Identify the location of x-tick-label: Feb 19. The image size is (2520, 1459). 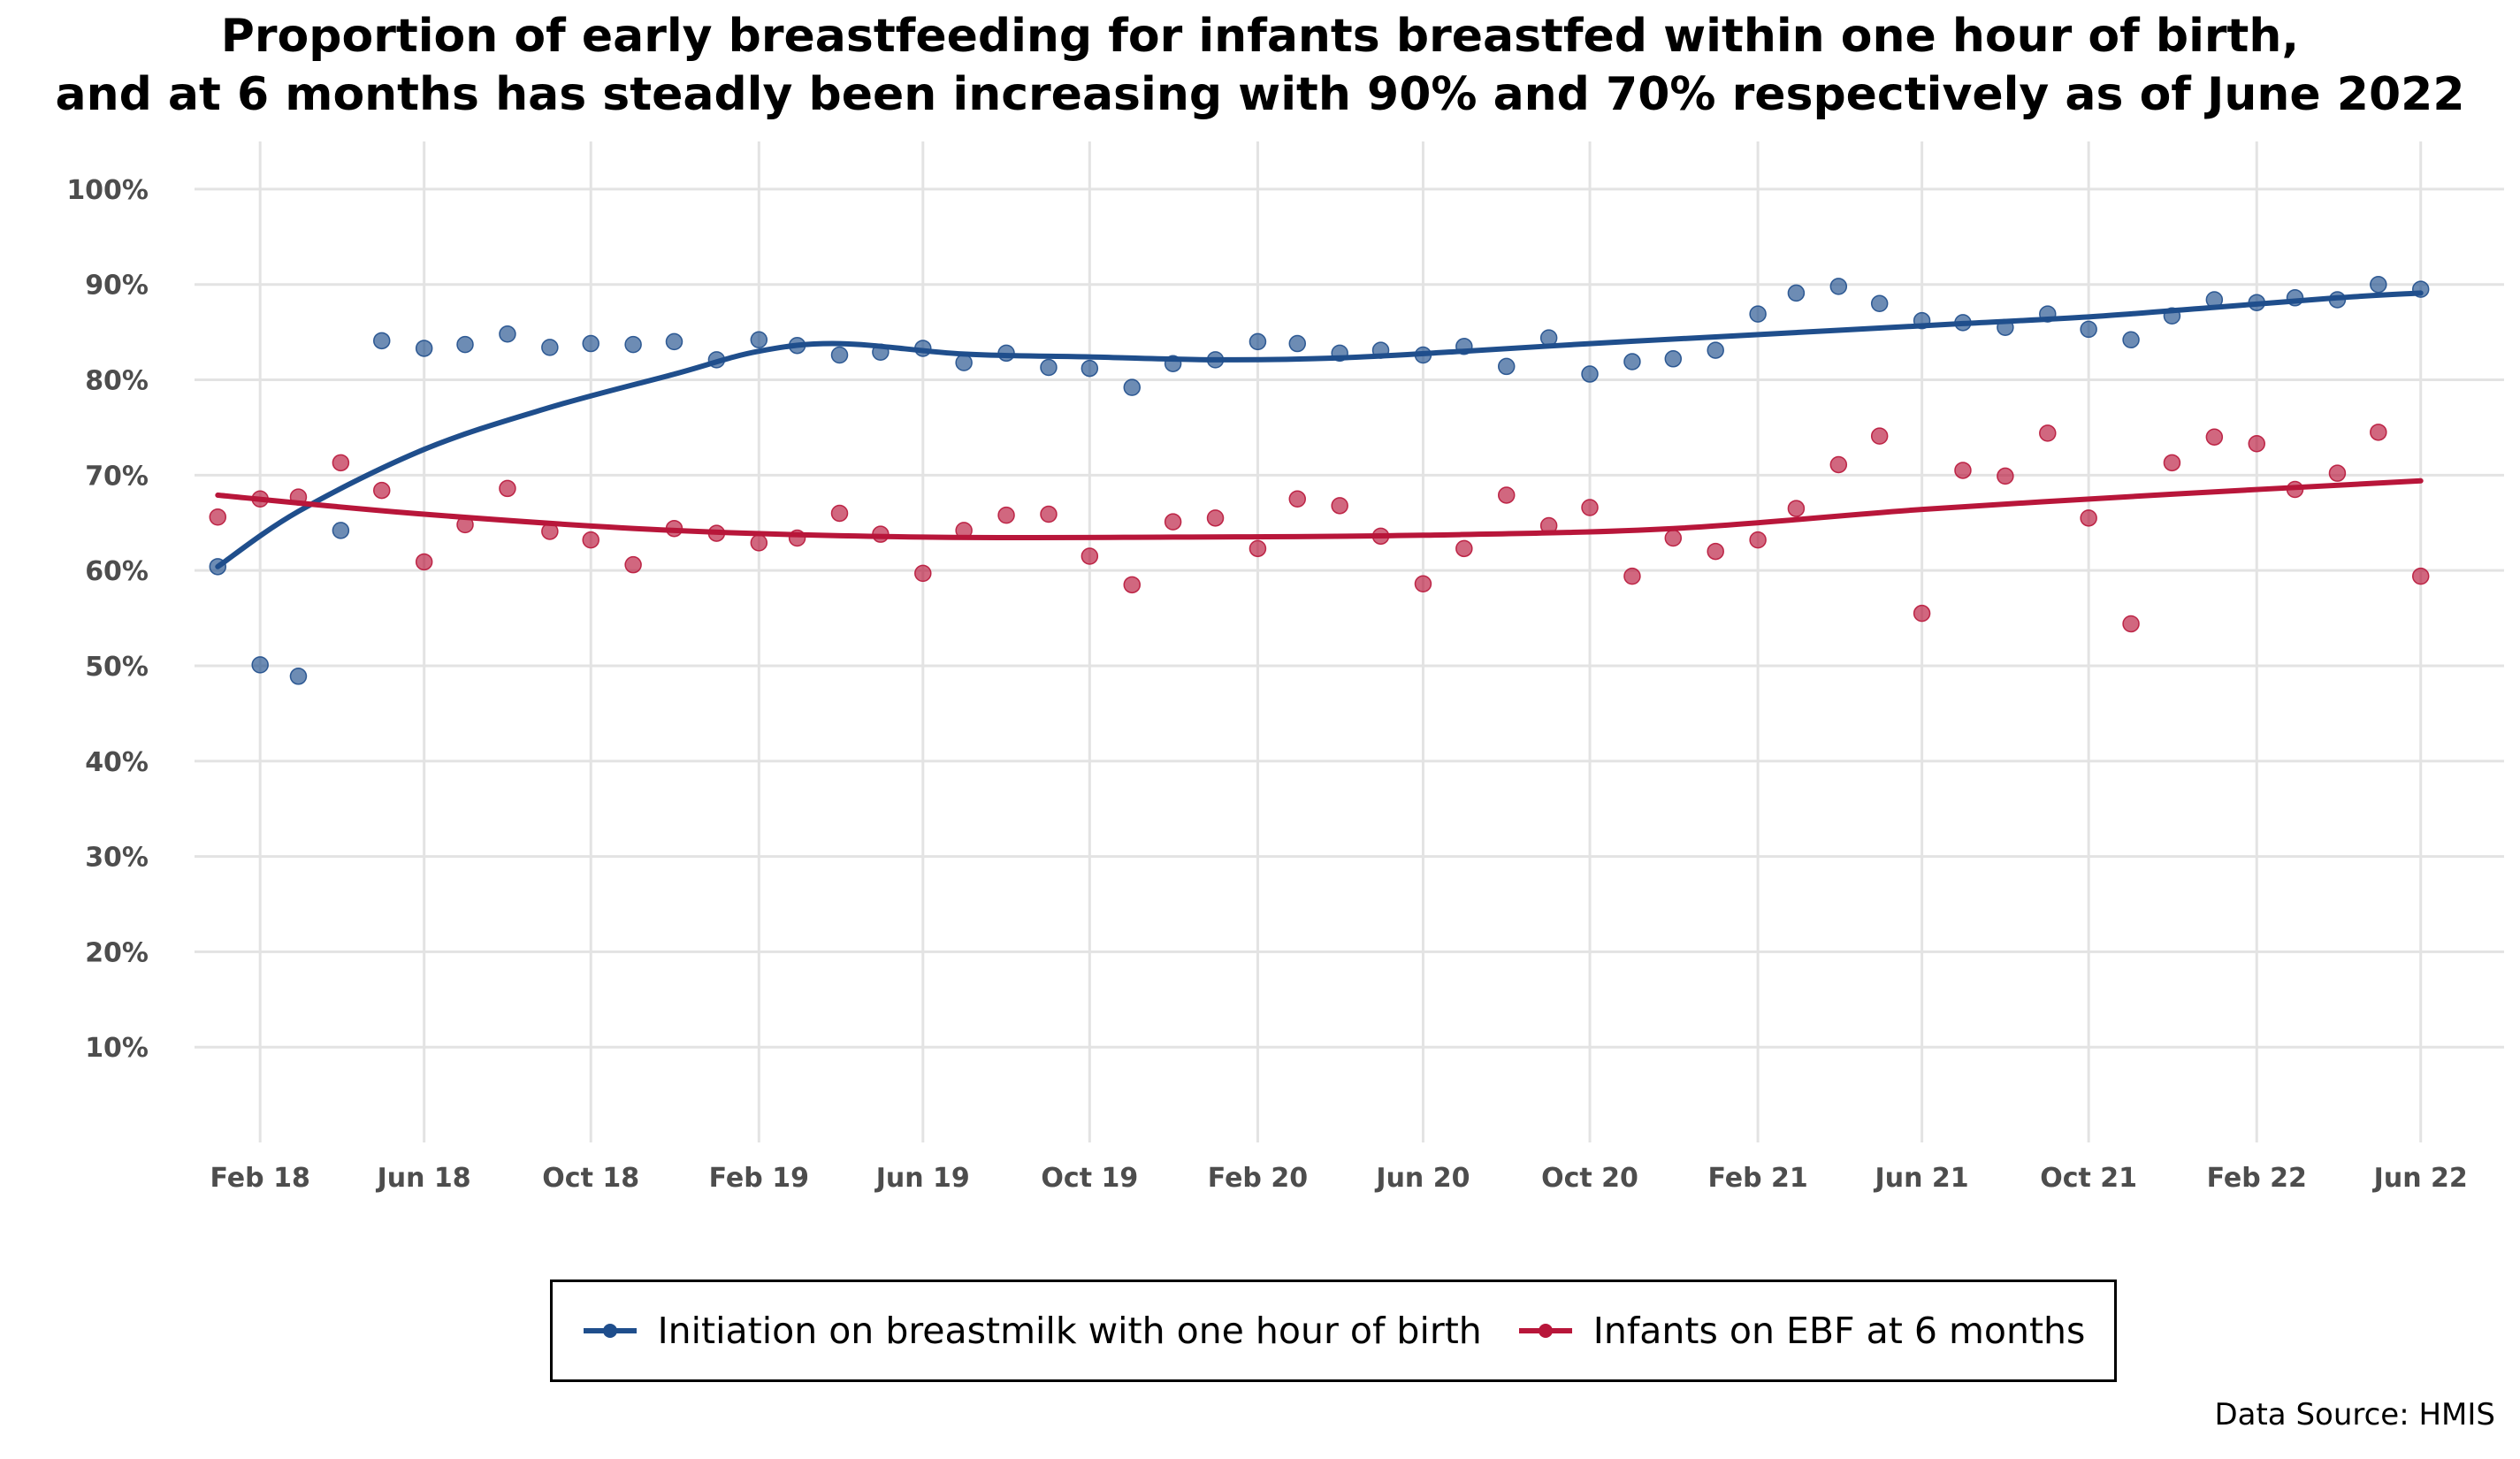
(759, 1179).